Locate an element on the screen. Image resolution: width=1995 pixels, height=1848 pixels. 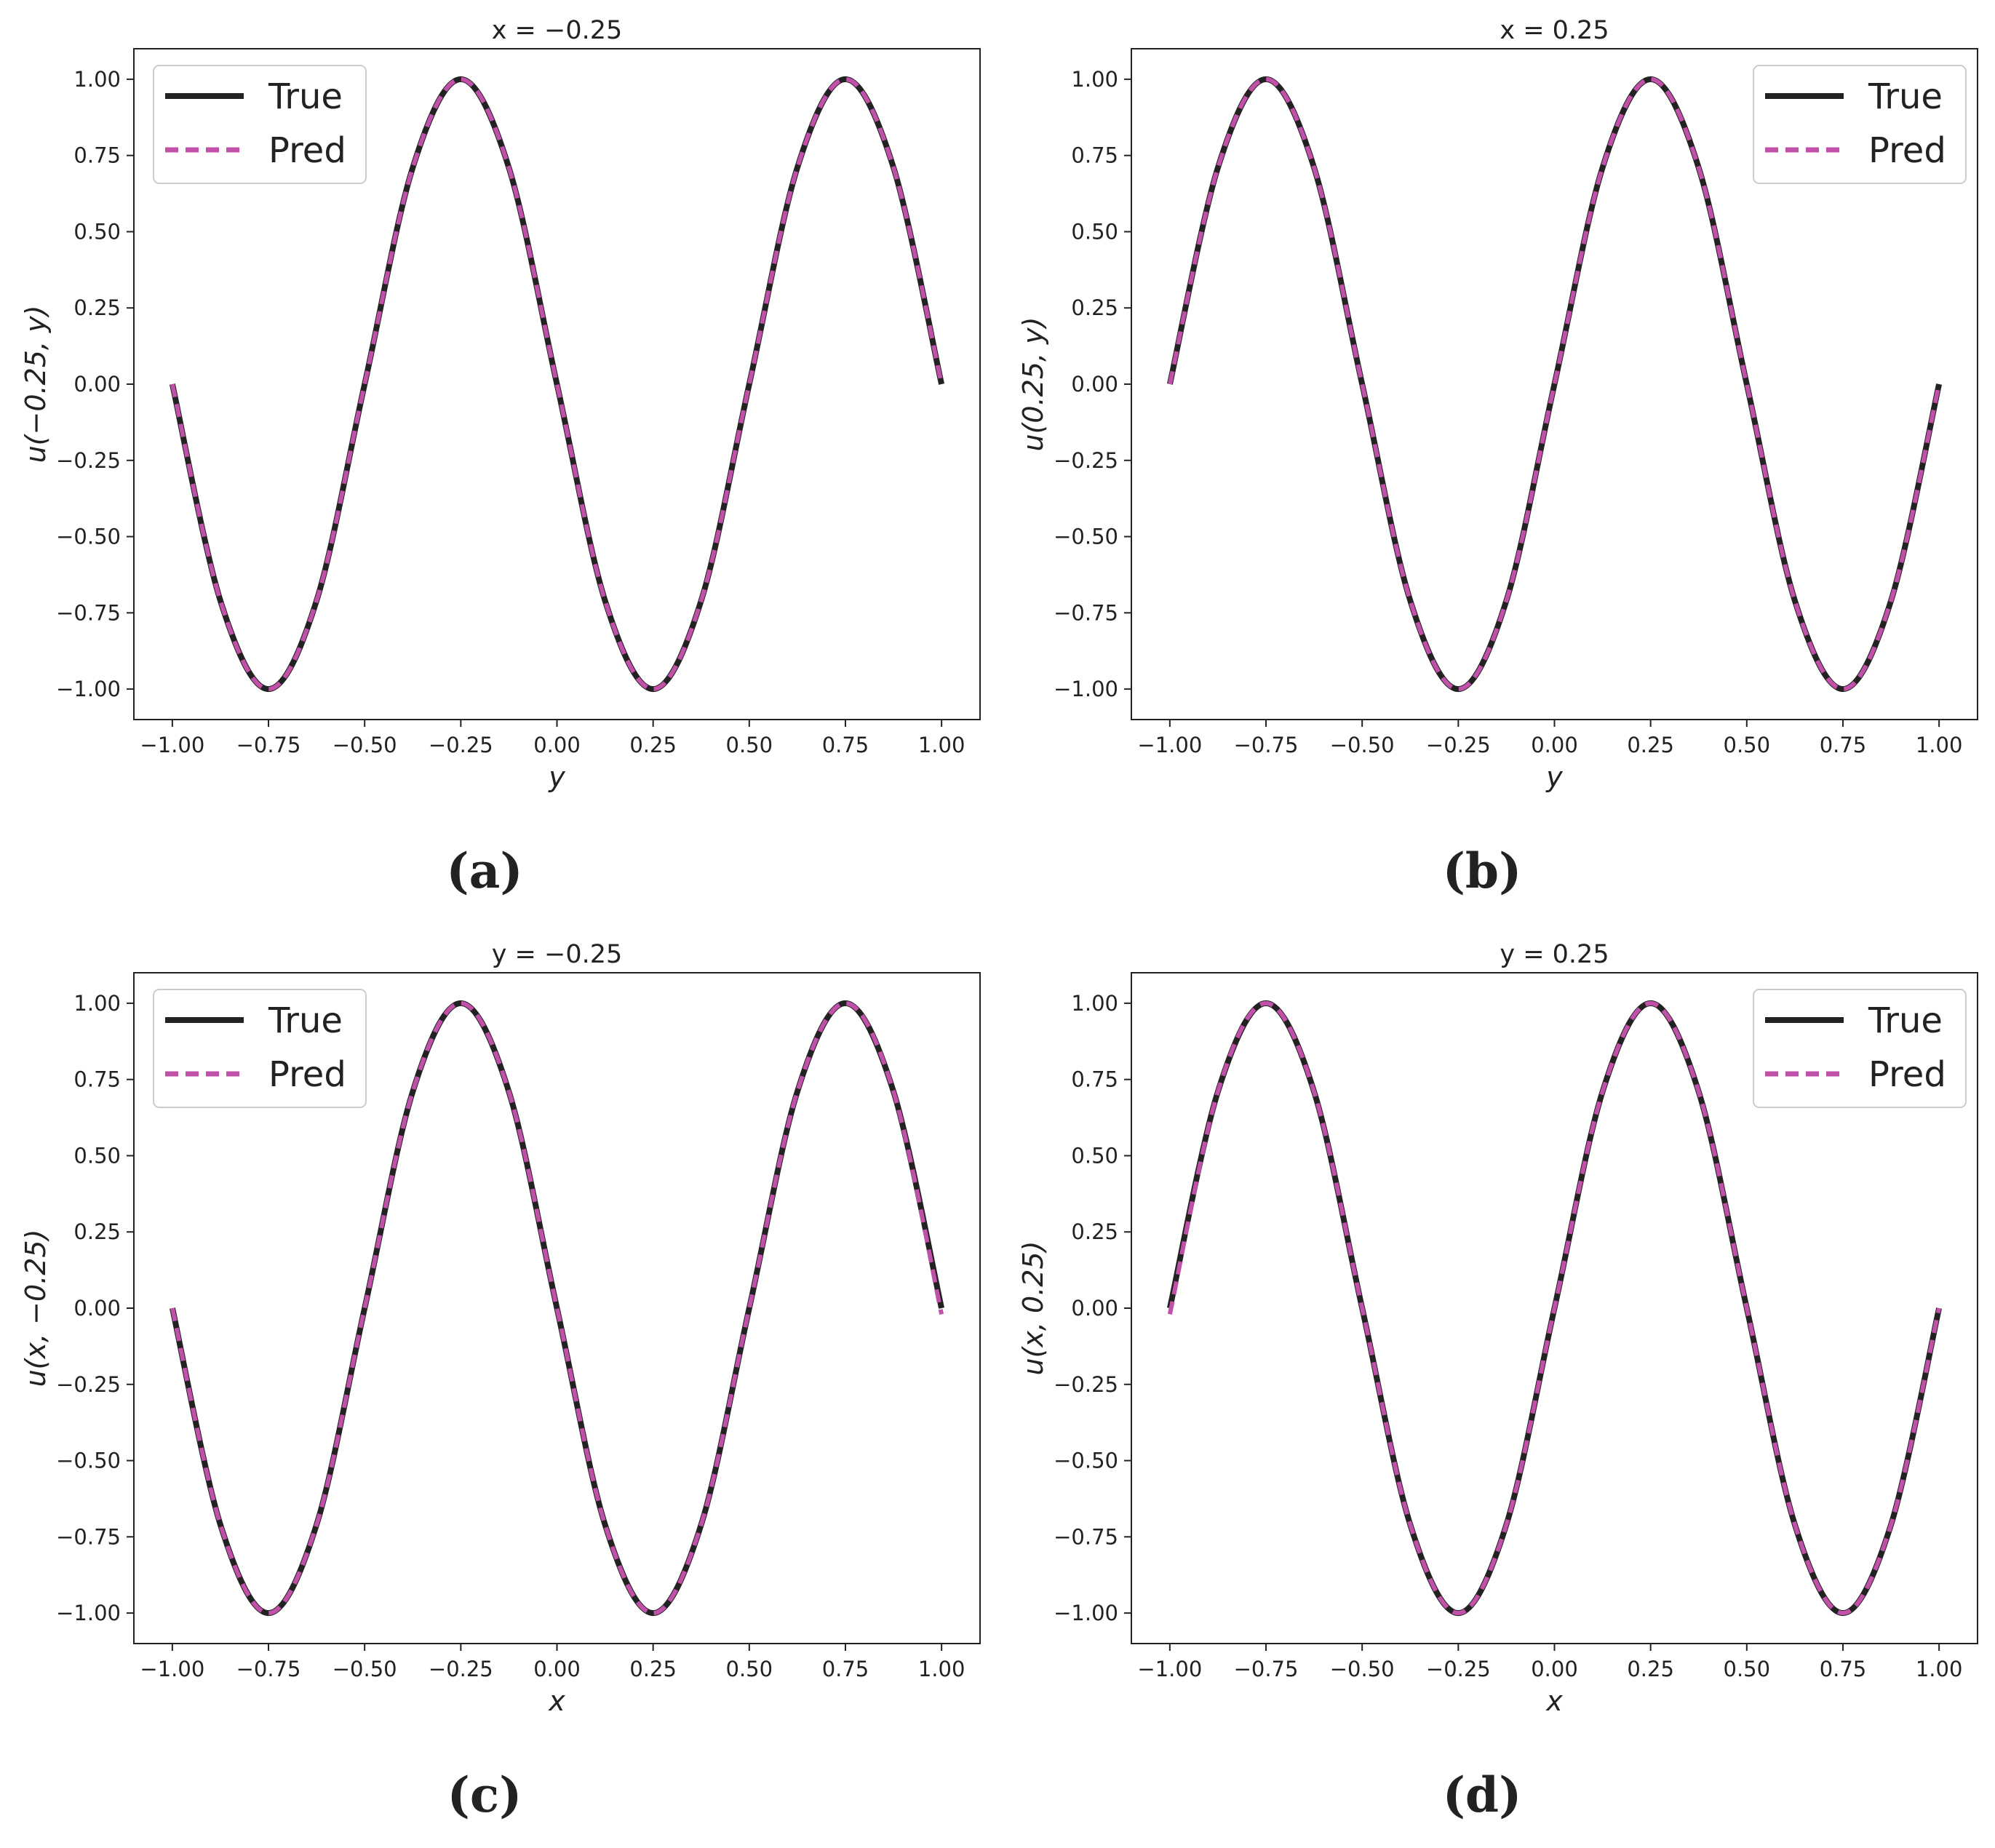
y-axis-label: u(x, 0.25) is located at coordinates (1033, 1308).